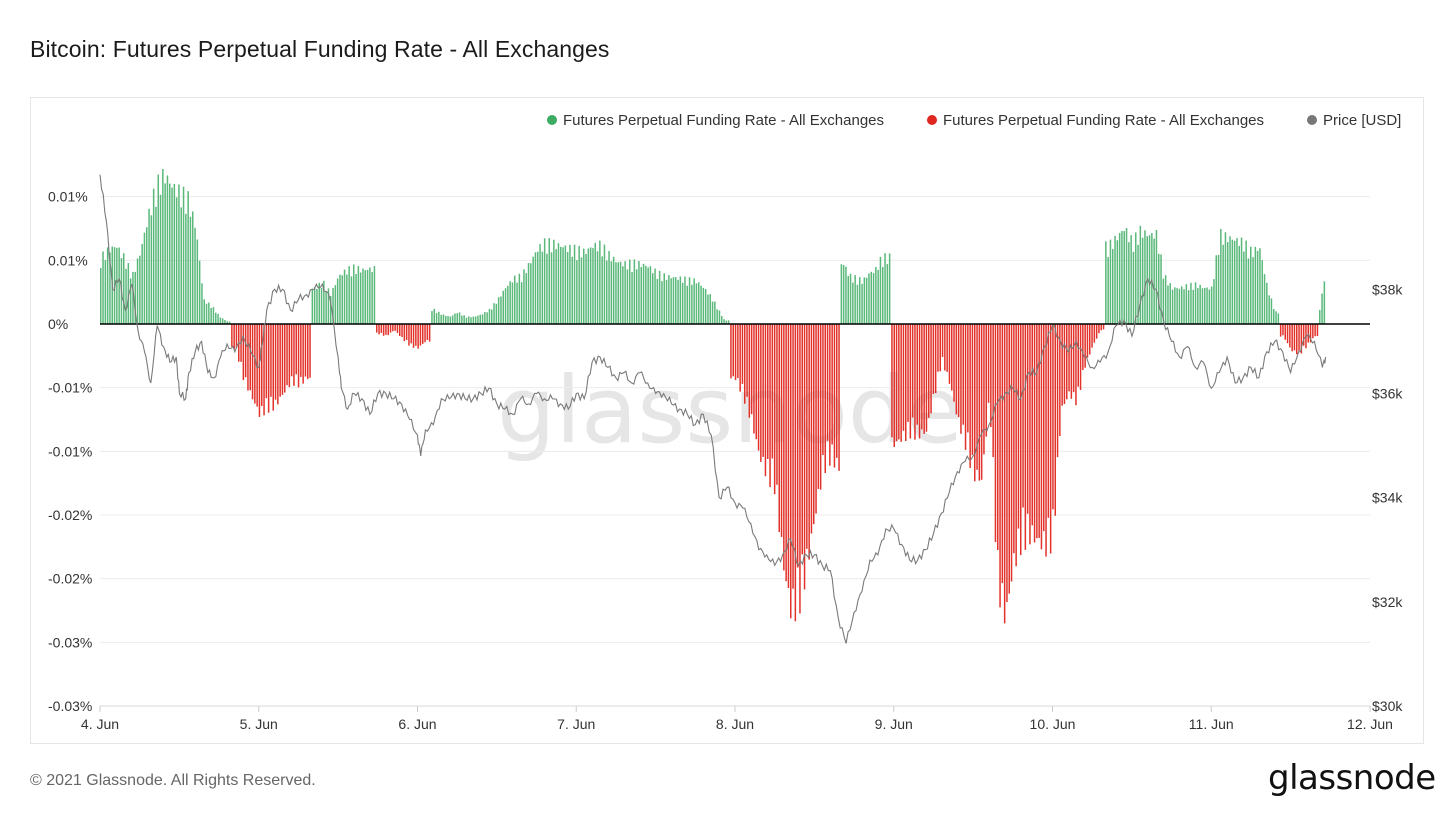 This screenshot has width=1456, height=819. Describe the element at coordinates (1370, 724) in the screenshot. I see `x-tick-label: 12. Jun` at that location.